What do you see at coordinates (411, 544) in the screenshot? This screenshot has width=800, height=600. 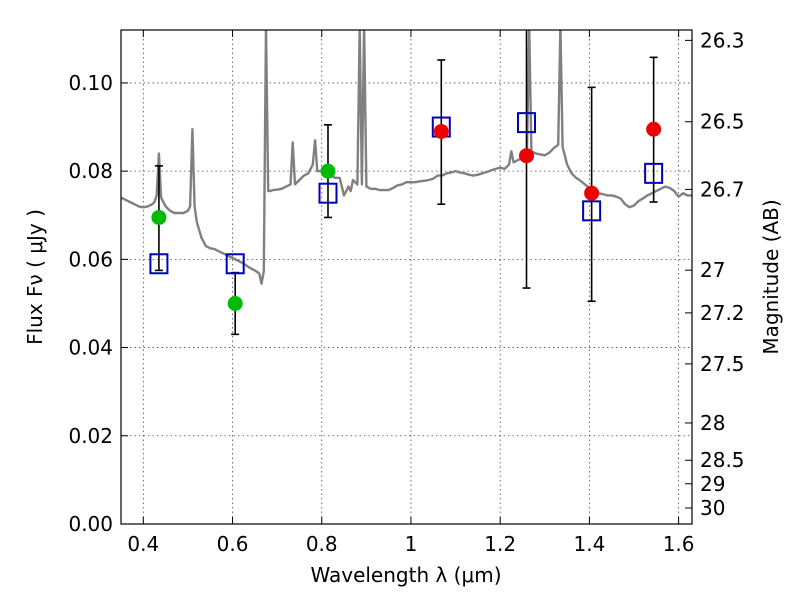 I see `x-tick-label: 1` at bounding box center [411, 544].